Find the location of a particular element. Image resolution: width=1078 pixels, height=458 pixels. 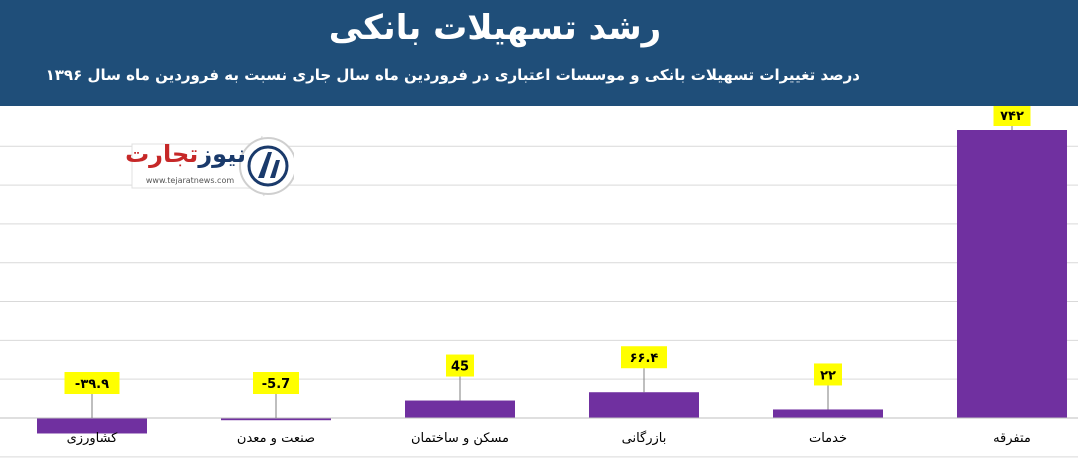

category-label: کشاورزی is located at coordinates (93, 438).